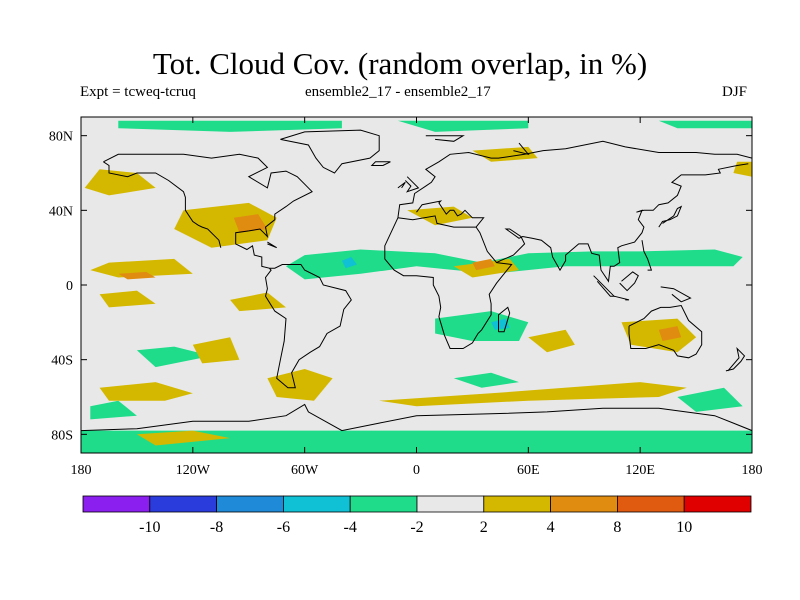  Describe the element at coordinates (69, 286) in the screenshot. I see `y-tick-label: 0` at that location.